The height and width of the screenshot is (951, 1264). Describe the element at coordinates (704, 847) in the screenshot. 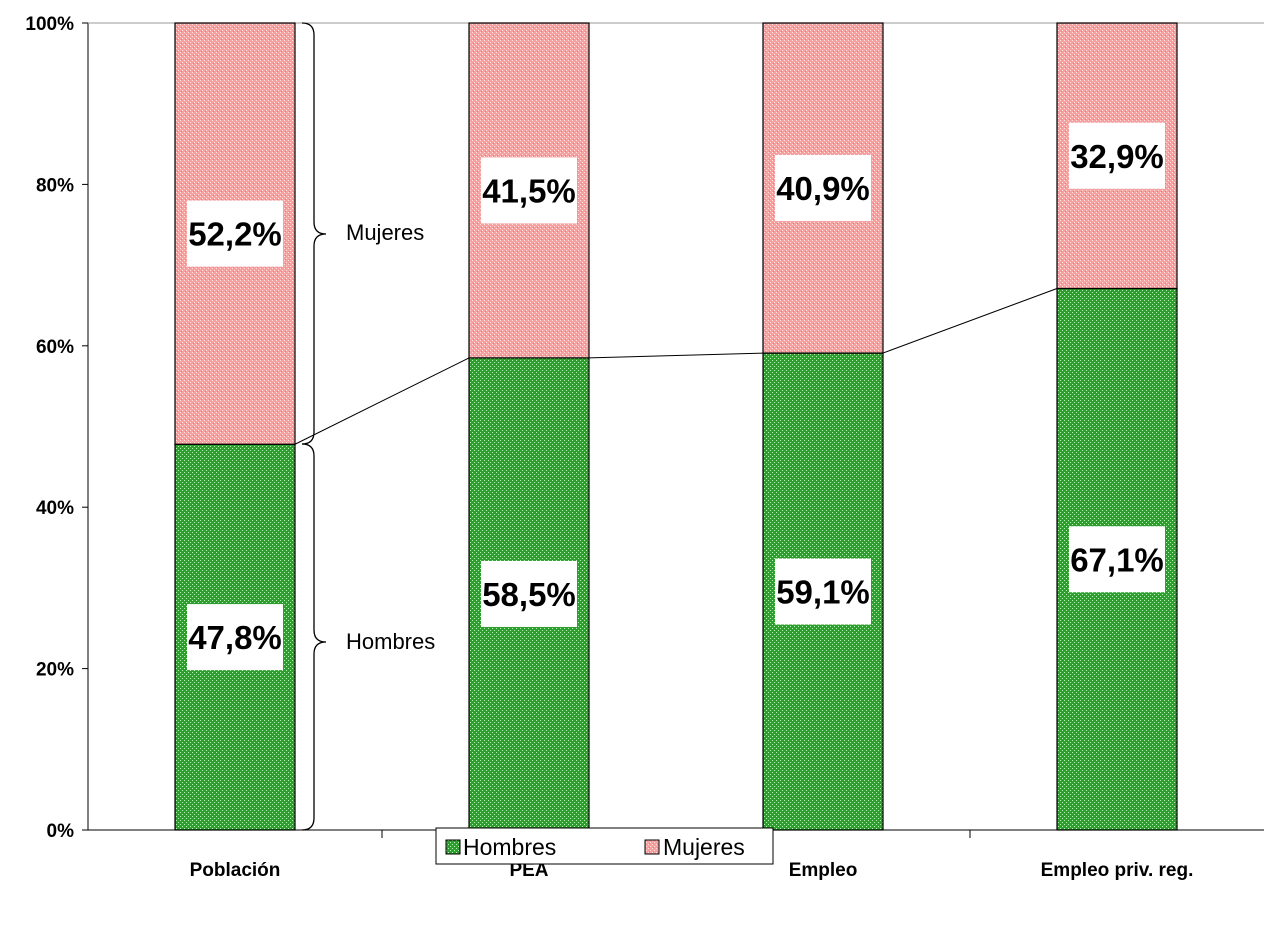

I see `legend-label-mujeres: Mujeres` at that location.